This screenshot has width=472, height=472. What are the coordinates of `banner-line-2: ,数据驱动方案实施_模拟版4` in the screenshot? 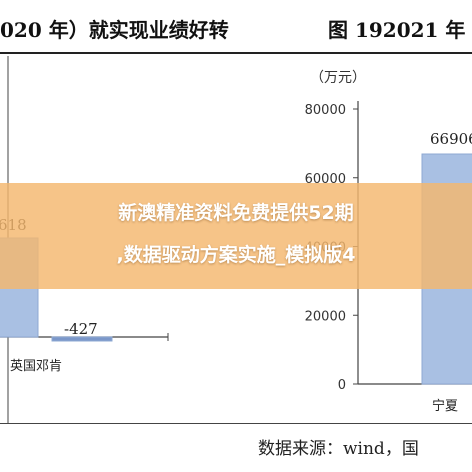 It's located at (236, 255).